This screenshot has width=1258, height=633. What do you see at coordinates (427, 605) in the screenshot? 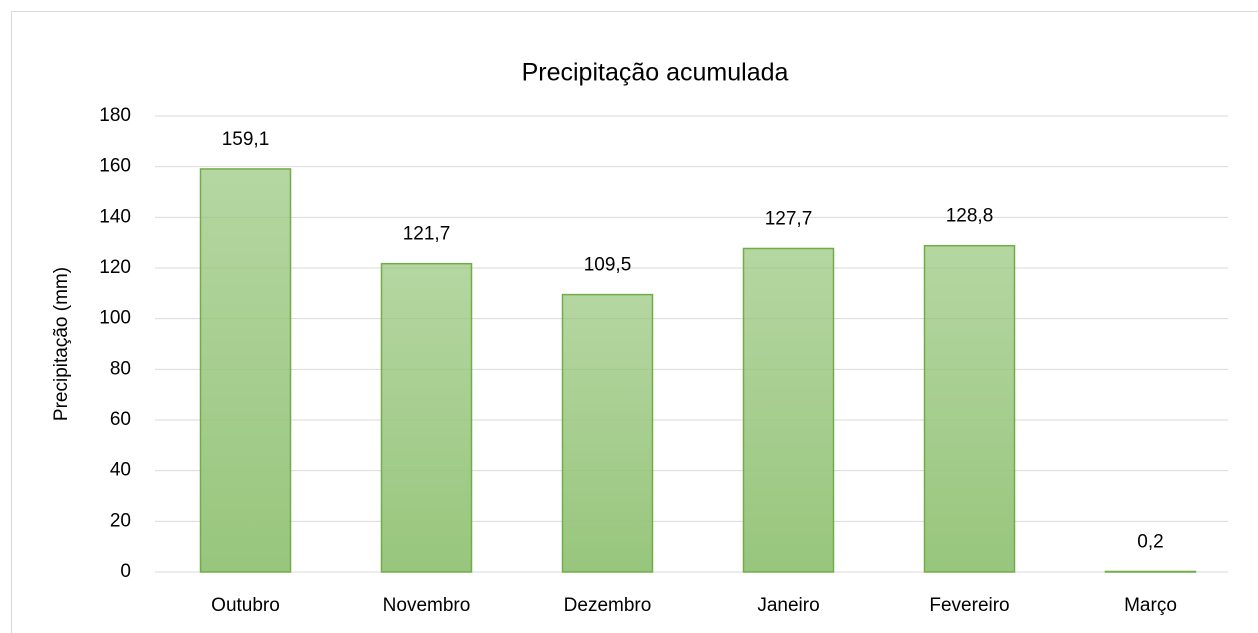
I see `x-tick-label: Novembro` at bounding box center [427, 605].